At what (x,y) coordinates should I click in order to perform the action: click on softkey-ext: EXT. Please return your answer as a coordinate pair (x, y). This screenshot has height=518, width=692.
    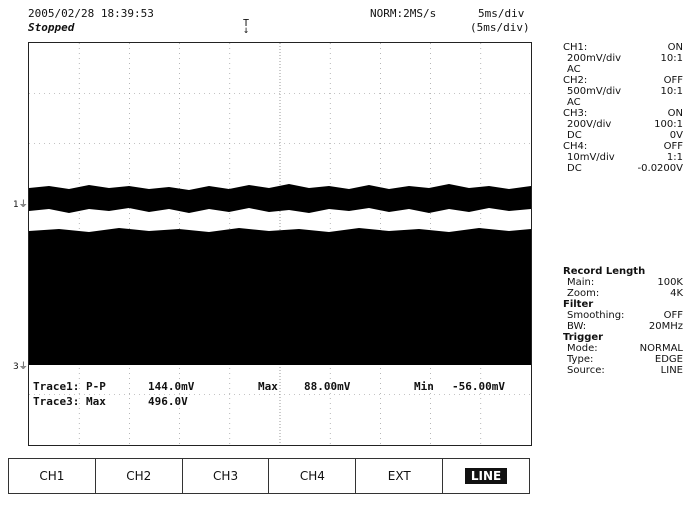
    Looking at the image, I should click on (400, 476).